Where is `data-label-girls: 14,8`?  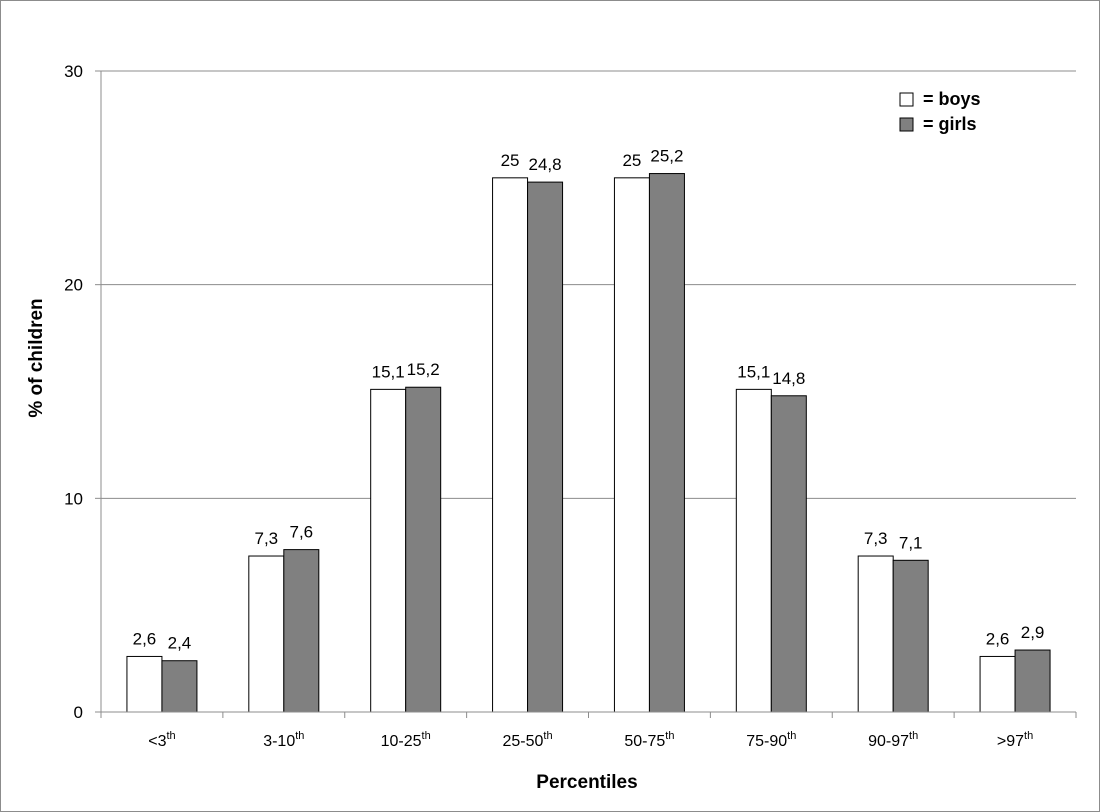
data-label-girls: 14,8 is located at coordinates (788, 378).